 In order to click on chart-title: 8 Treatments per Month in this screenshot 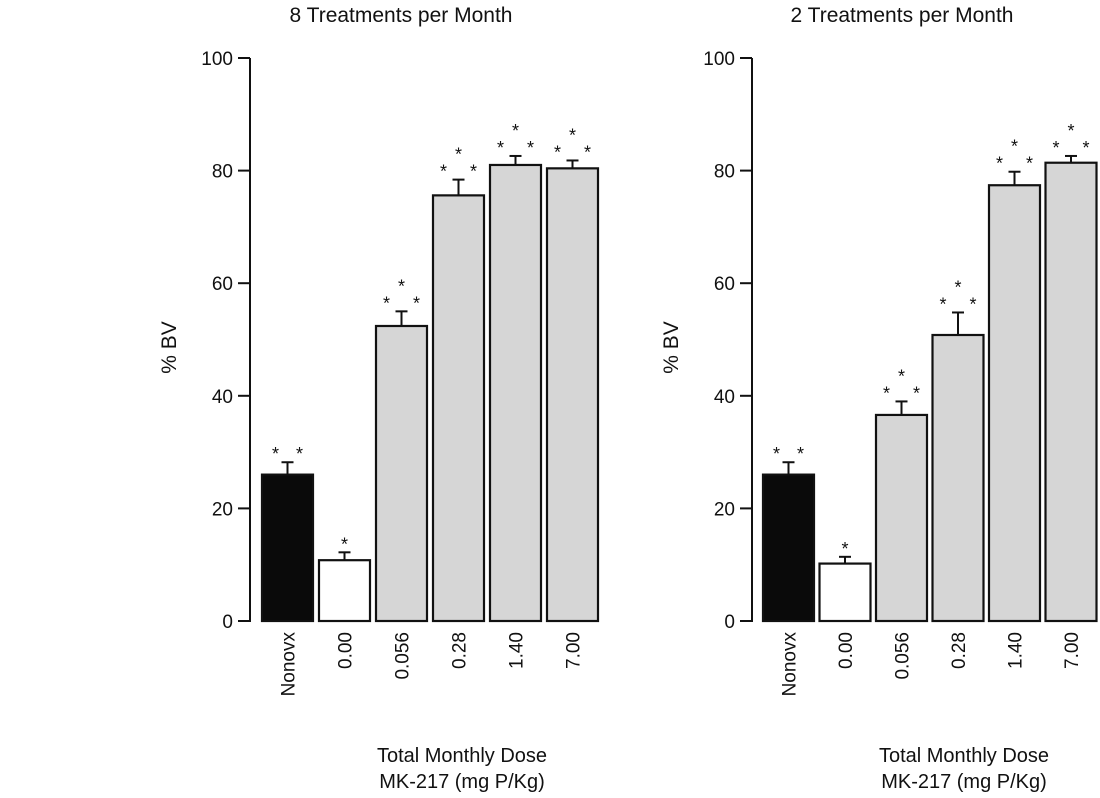, I will do `click(401, 15)`.